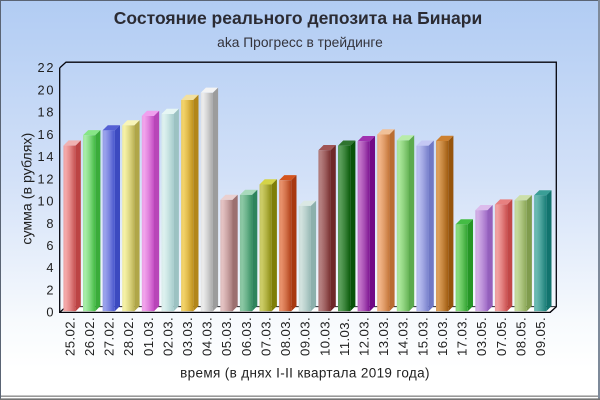  What do you see at coordinates (46, 178) in the screenshot?
I see `svg-text: 12` at bounding box center [46, 178].